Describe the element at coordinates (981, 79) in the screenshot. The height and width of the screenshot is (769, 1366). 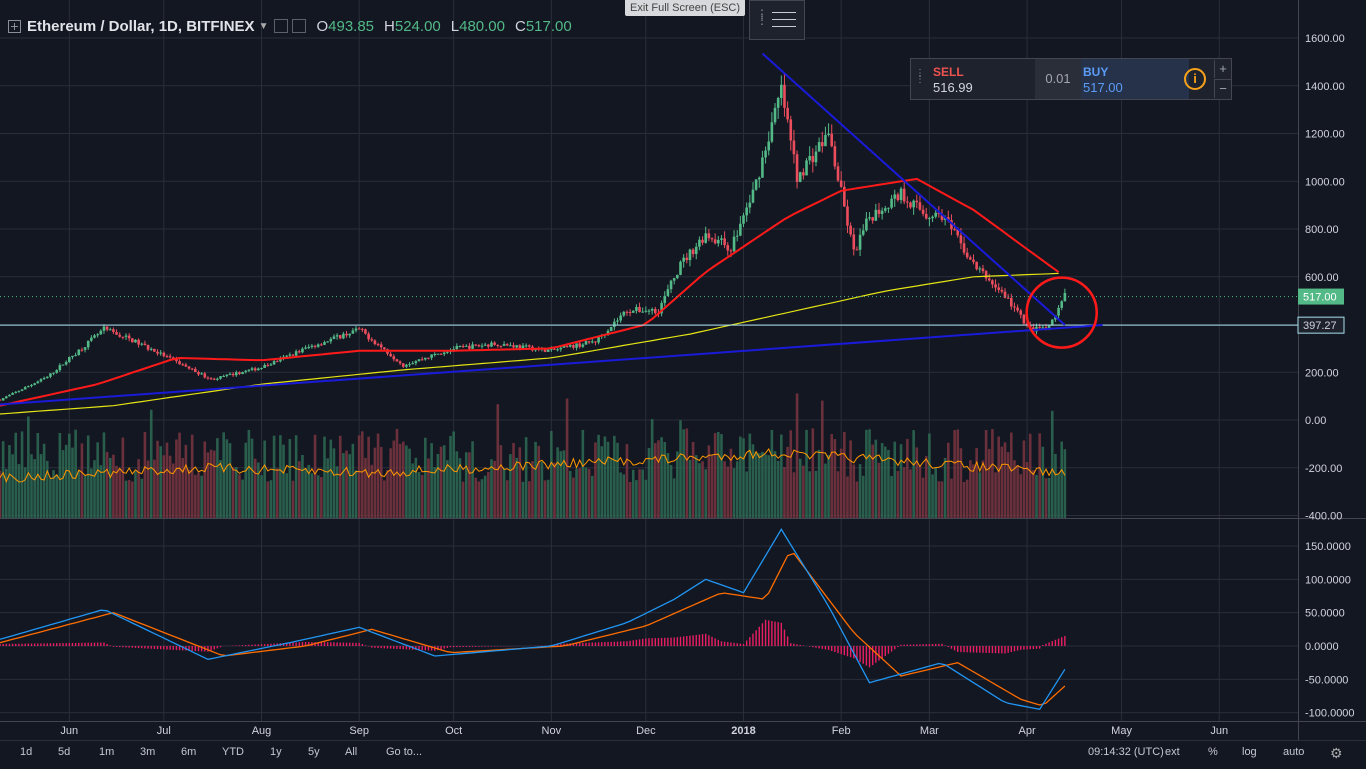
I see `sell-button: SELL 516.99` at that location.